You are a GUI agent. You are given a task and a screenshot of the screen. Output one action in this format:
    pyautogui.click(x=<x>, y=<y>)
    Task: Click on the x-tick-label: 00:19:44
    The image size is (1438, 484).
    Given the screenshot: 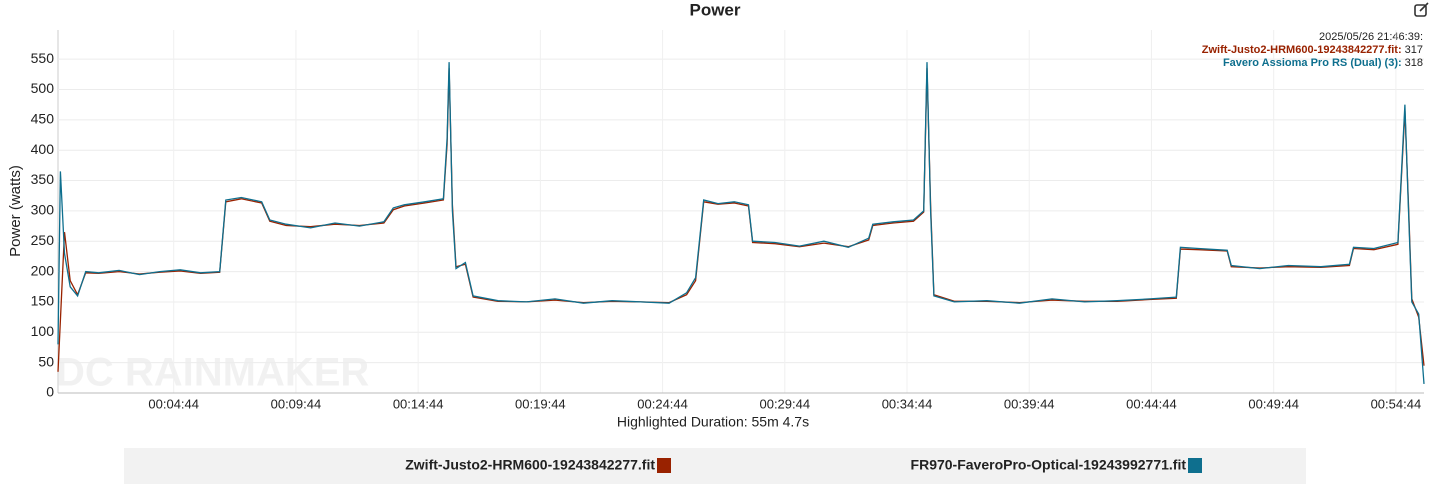 What is the action you would take?
    pyautogui.click(x=540, y=403)
    